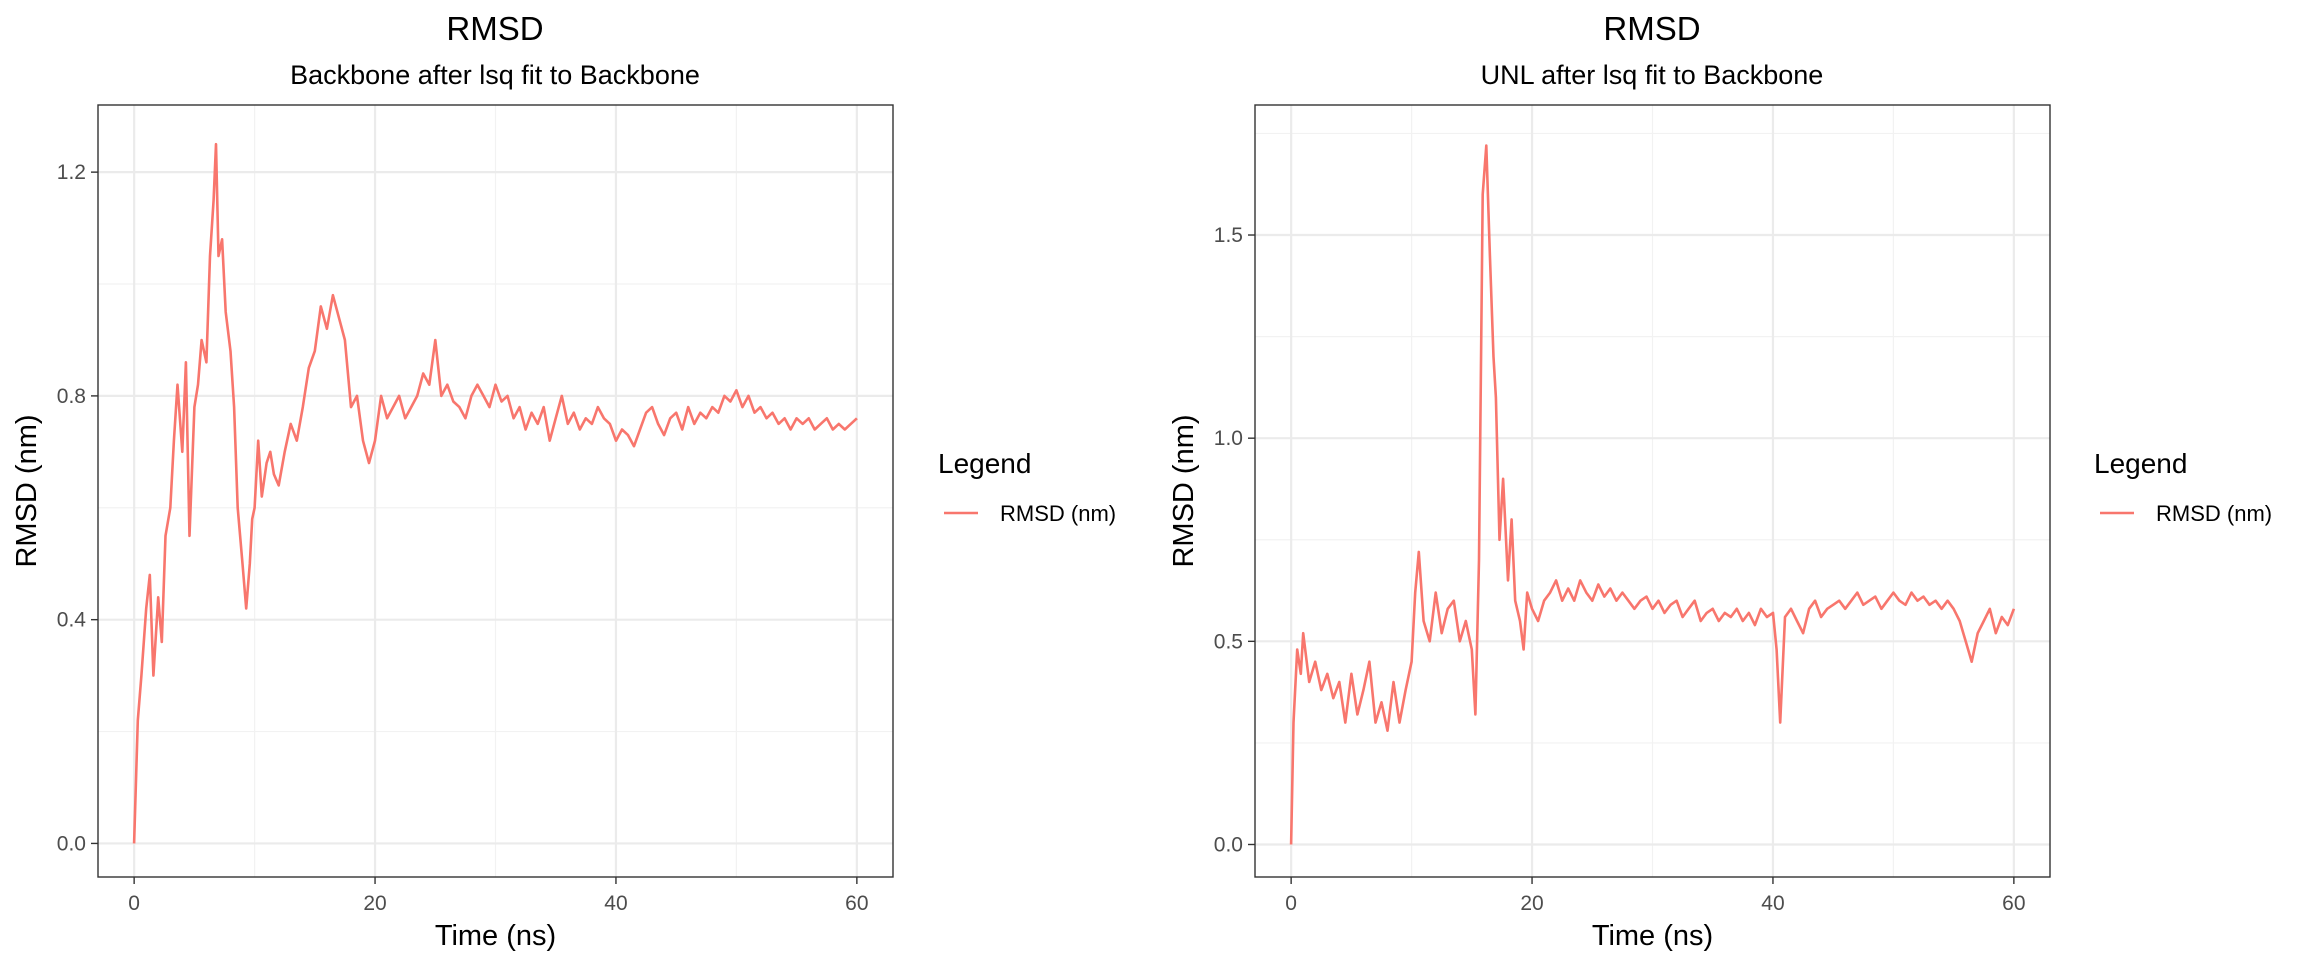 The image size is (2304, 960). I want to click on y-tick-label: 0.4, so click(72, 620).